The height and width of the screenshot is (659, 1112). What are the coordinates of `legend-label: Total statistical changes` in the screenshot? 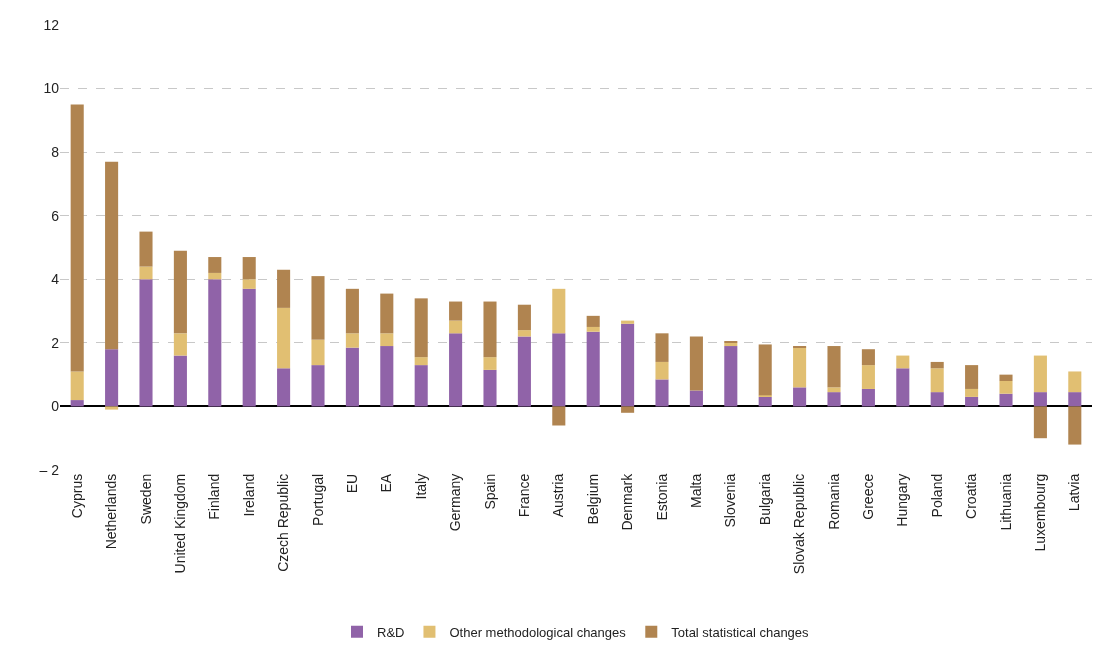 It's located at (740, 632).